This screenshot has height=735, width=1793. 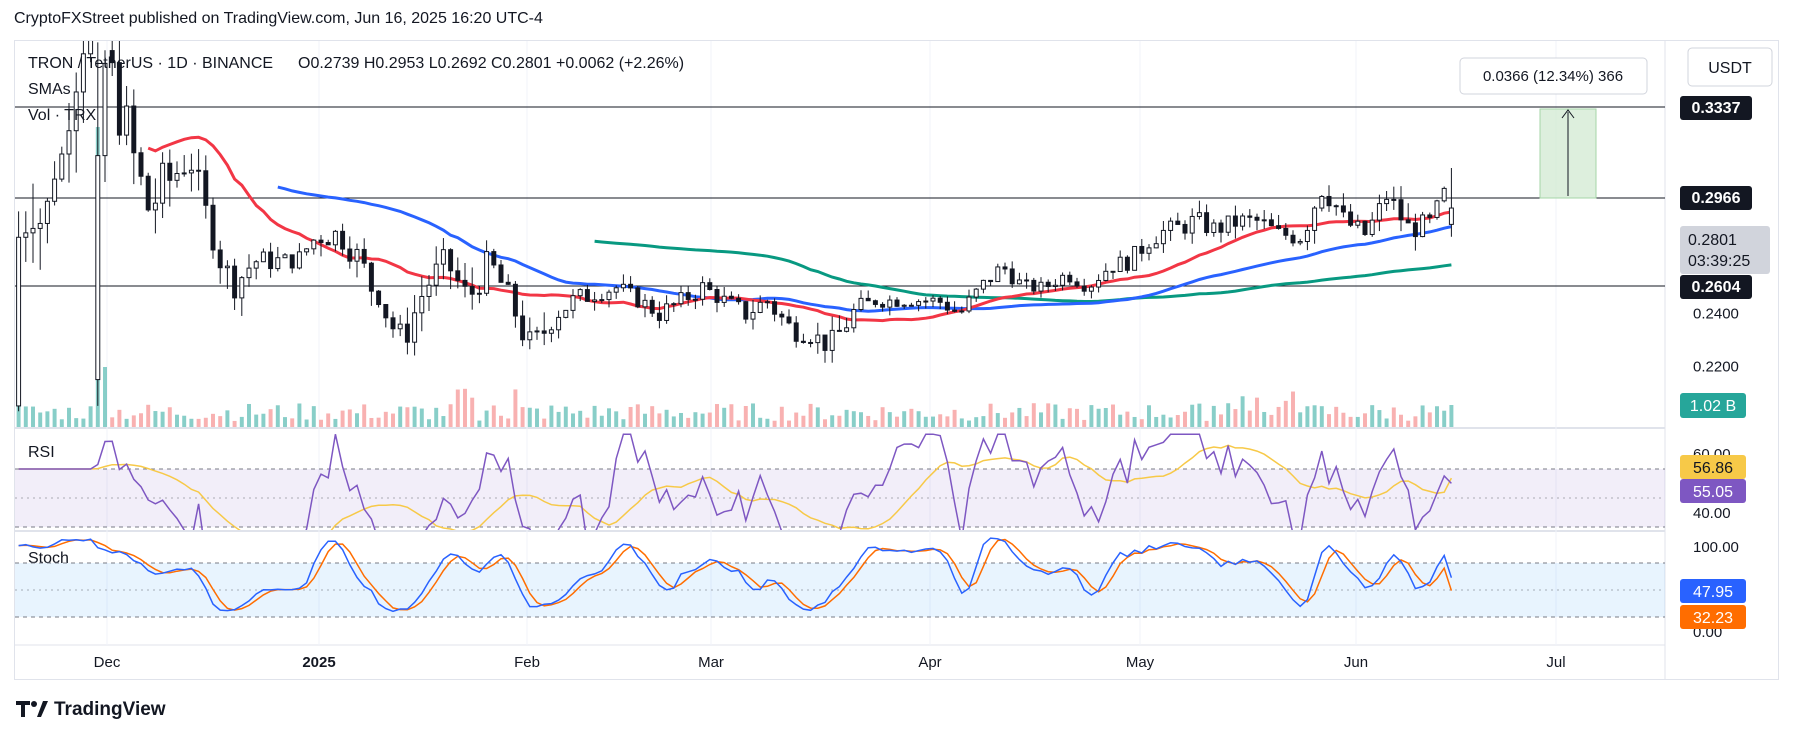 What do you see at coordinates (1716, 108) in the screenshot?
I see `level-badge-high: 0.3337` at bounding box center [1716, 108].